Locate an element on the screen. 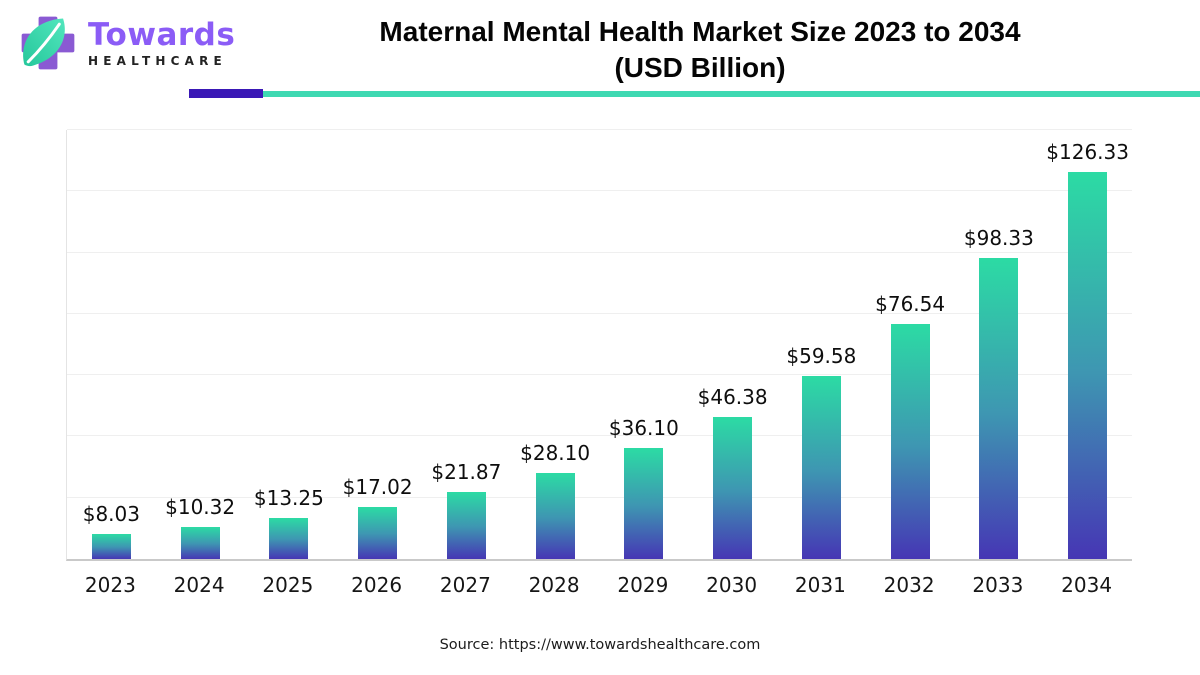  x-tick-label: 2029 is located at coordinates (643, 585).